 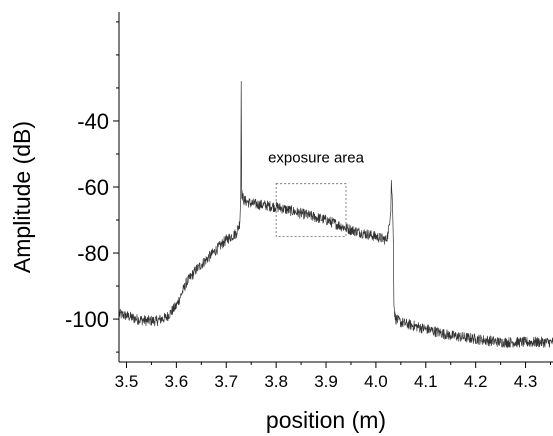 What do you see at coordinates (226, 381) in the screenshot?
I see `x-tick-label: 3.7` at bounding box center [226, 381].